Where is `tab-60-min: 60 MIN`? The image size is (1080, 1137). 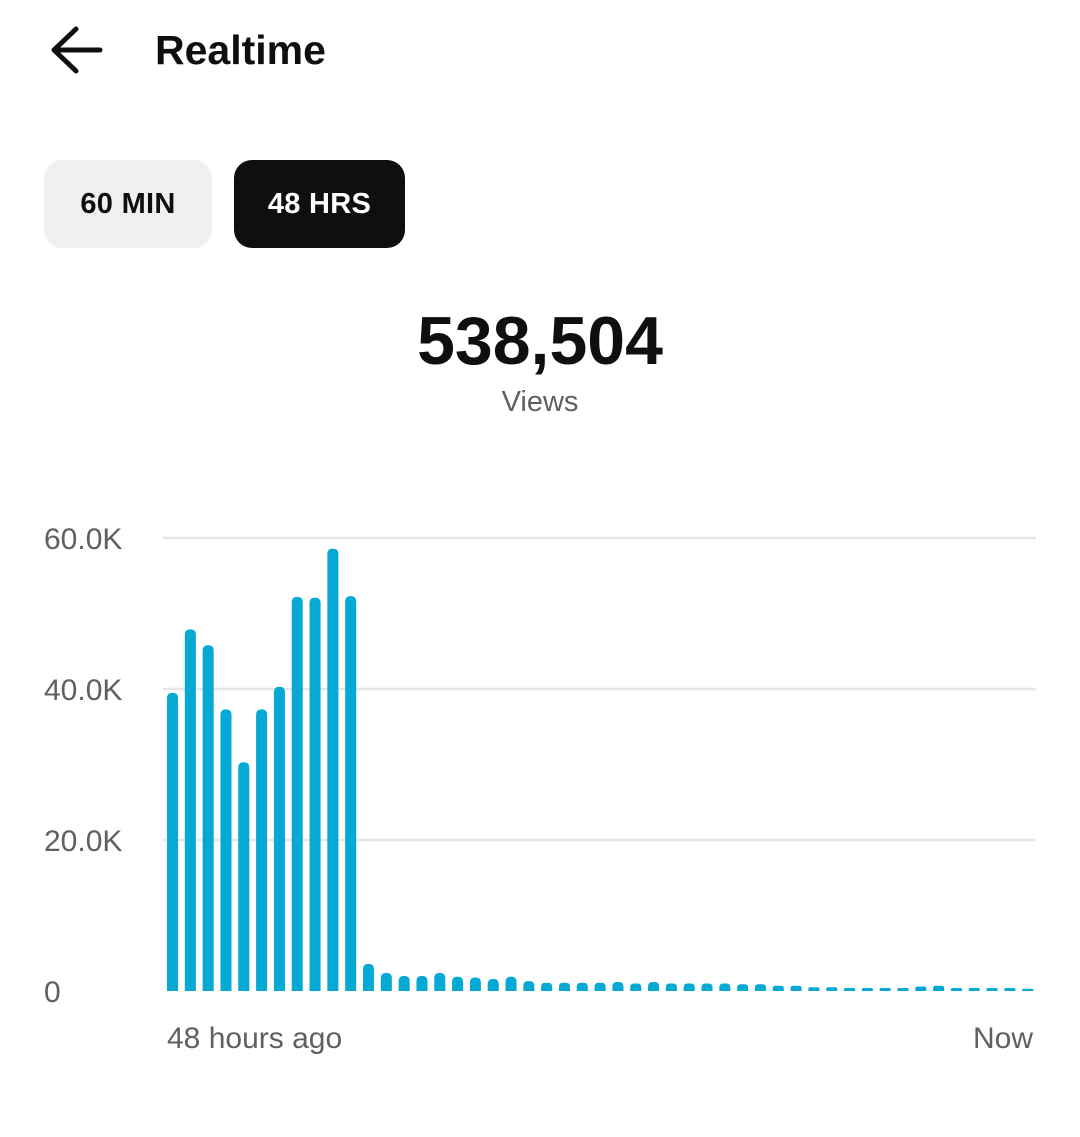
tab-60-min: 60 MIN is located at coordinates (128, 204).